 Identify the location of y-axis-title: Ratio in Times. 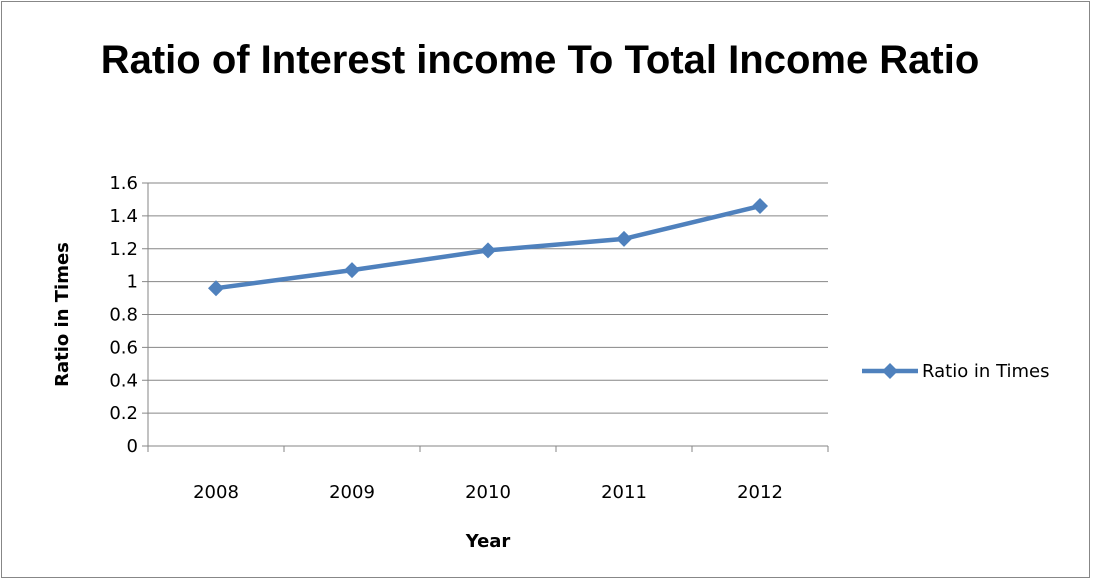
(62, 314).